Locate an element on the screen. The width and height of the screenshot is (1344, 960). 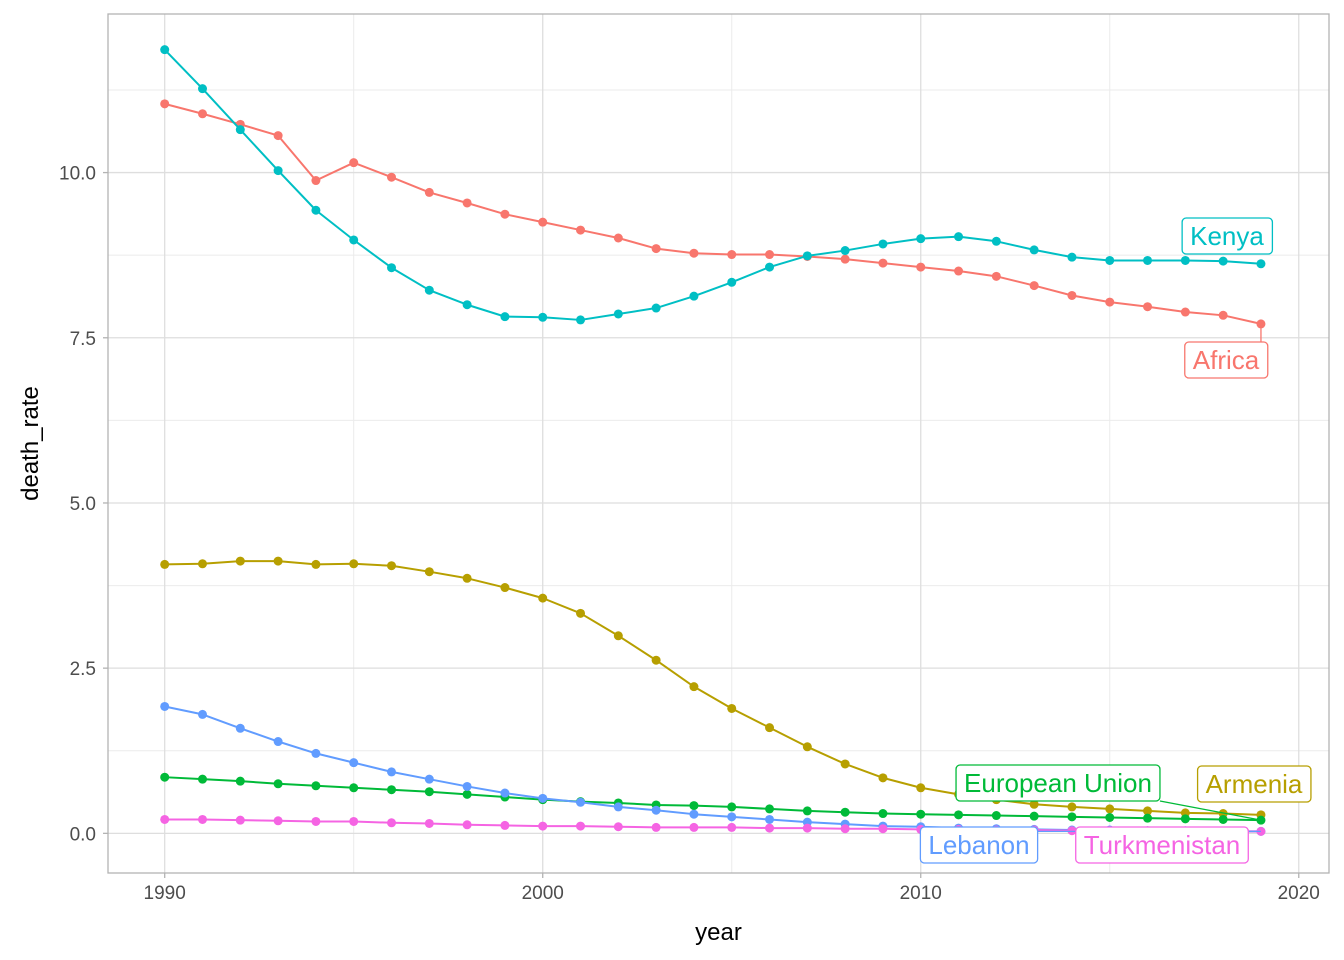
y-tick-label: 5.0 is located at coordinates (83, 504).